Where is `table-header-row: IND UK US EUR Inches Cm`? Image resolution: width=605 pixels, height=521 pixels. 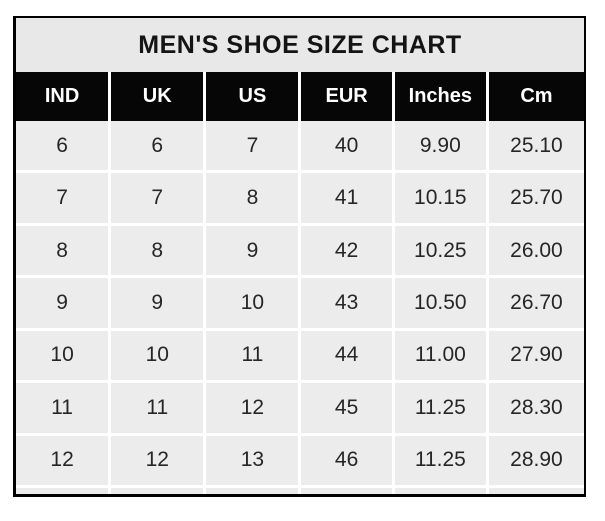
table-header-row: IND UK US EUR Inches Cm is located at coordinates (300, 96).